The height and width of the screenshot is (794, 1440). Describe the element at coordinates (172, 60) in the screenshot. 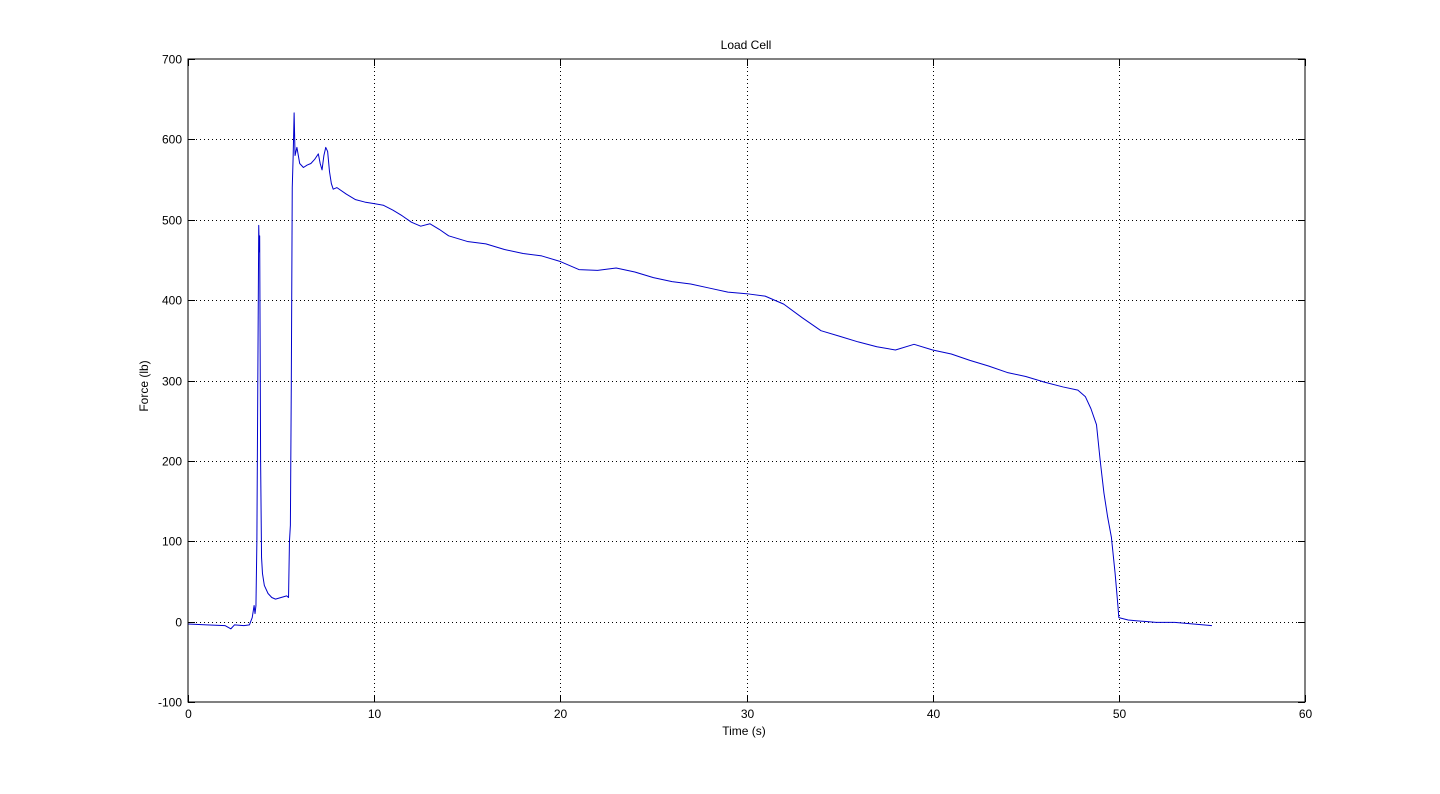

I see `y-tick-label: 700` at that location.